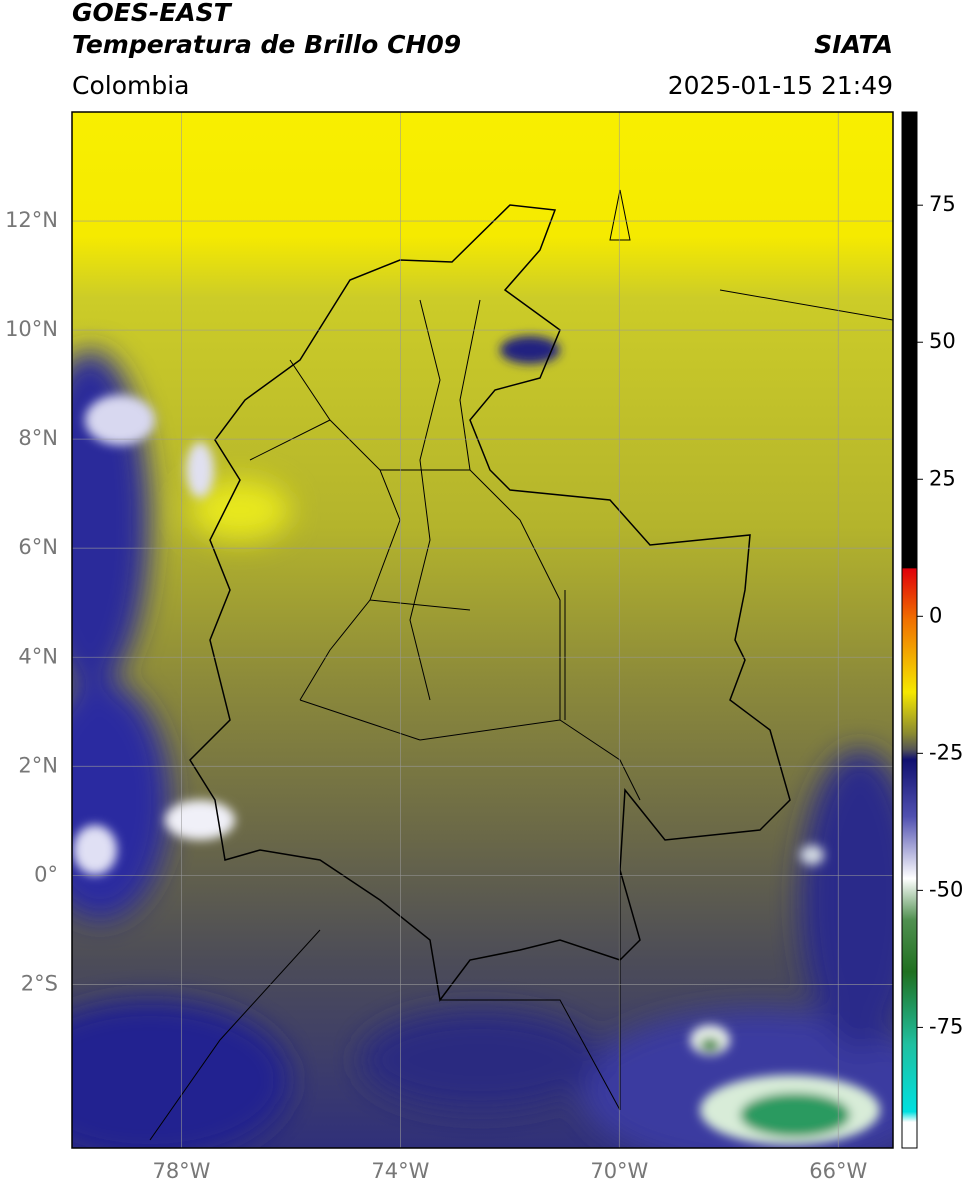 The width and height of the screenshot is (966, 1194). Describe the element at coordinates (38, 547) in the screenshot. I see `y-tick-label: 6°N` at that location.